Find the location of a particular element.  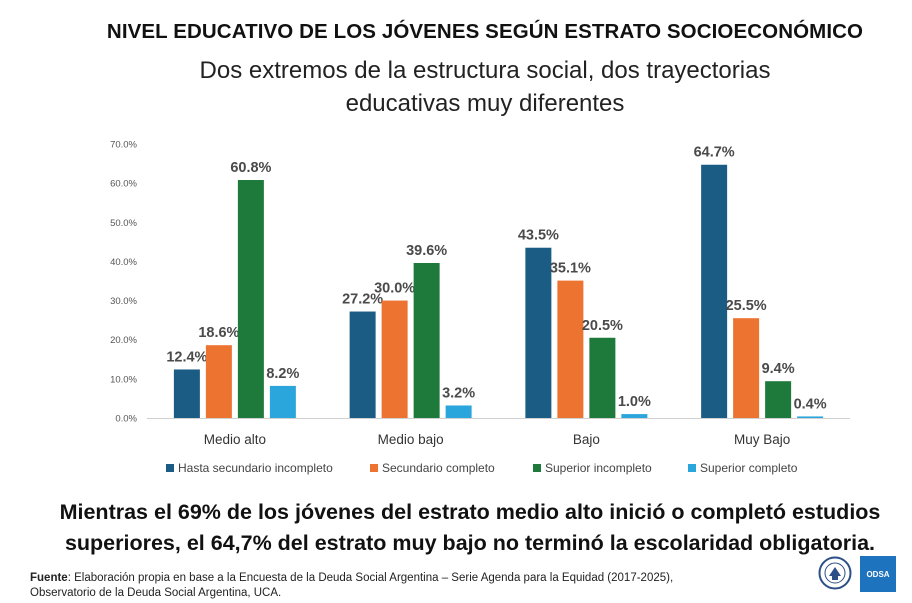

legend-label: Hasta secundario incompleto is located at coordinates (255, 468).